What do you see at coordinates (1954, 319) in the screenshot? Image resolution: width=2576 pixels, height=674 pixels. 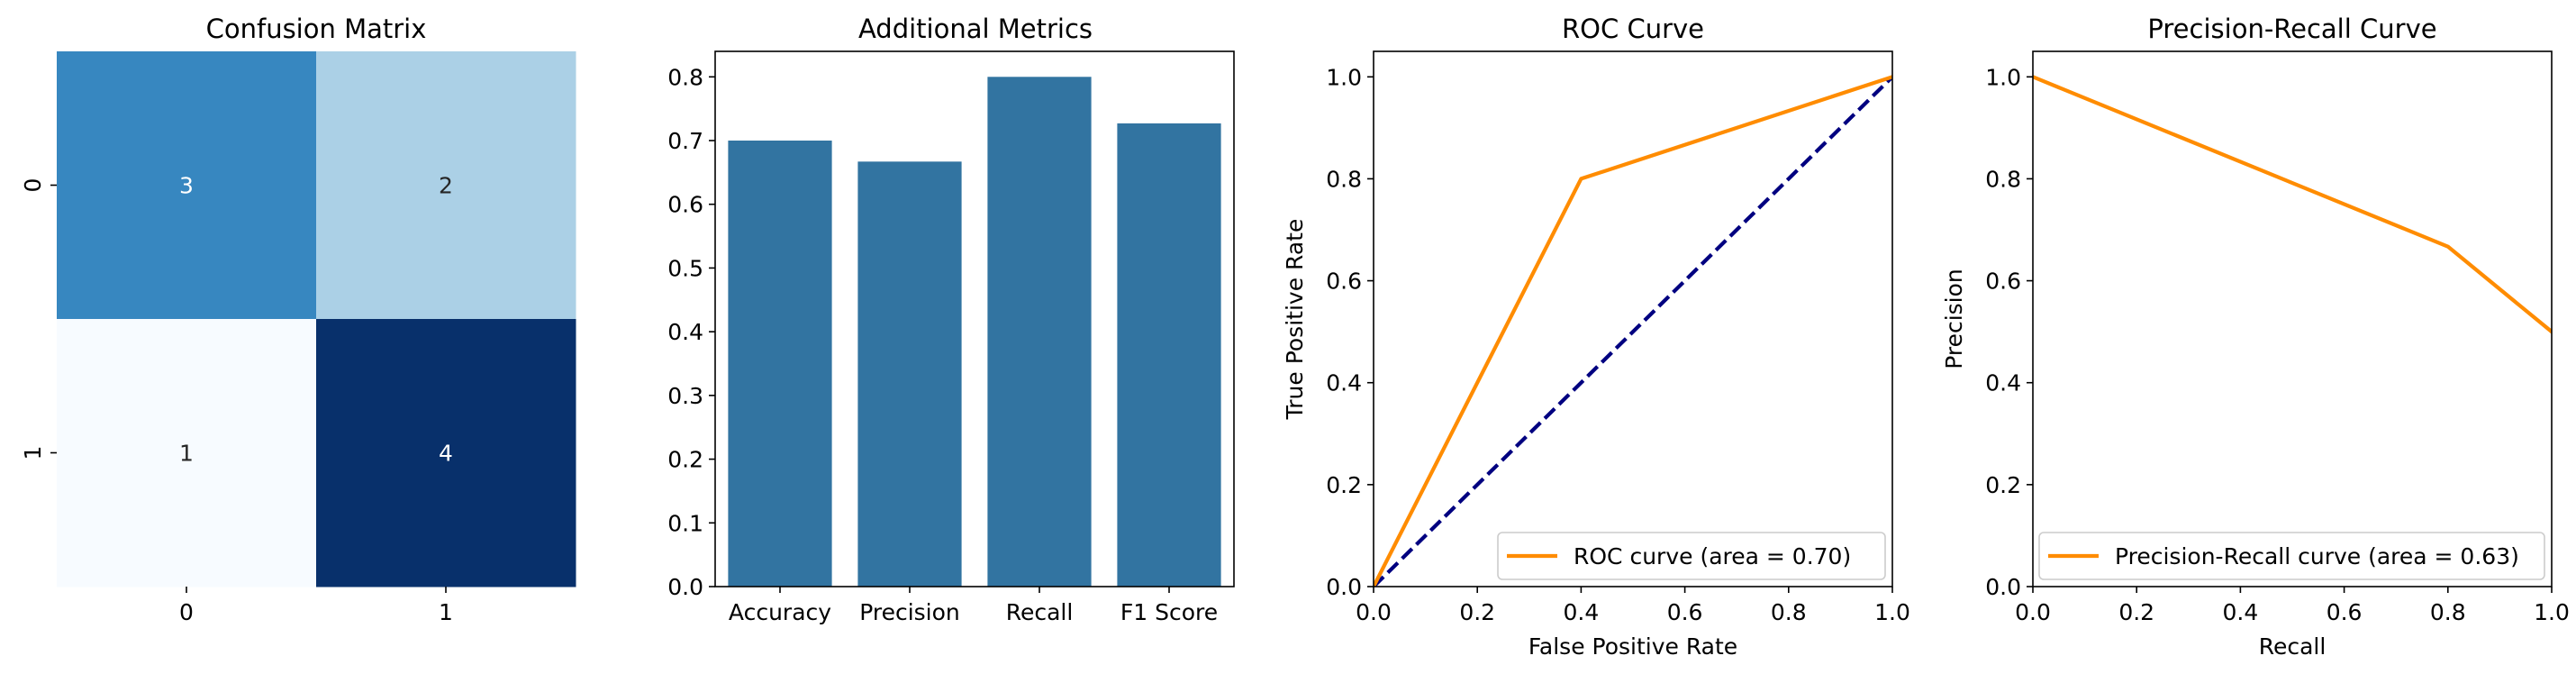 I see `pr-y-axis-label: Precision` at bounding box center [1954, 319].